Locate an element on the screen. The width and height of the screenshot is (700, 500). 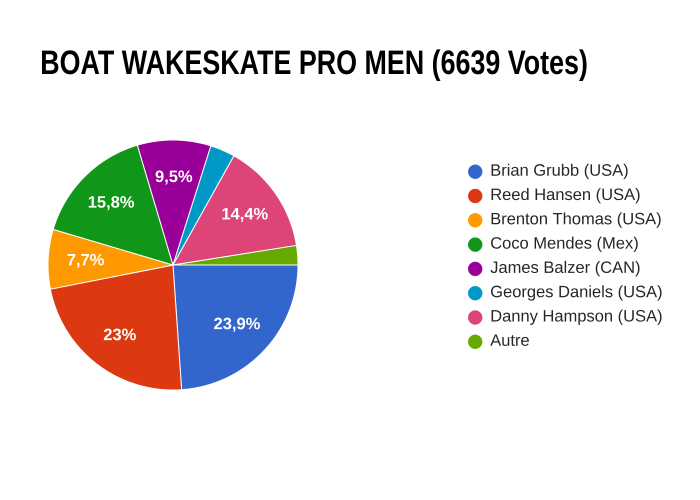
legend-label: Autre is located at coordinates (509, 340).